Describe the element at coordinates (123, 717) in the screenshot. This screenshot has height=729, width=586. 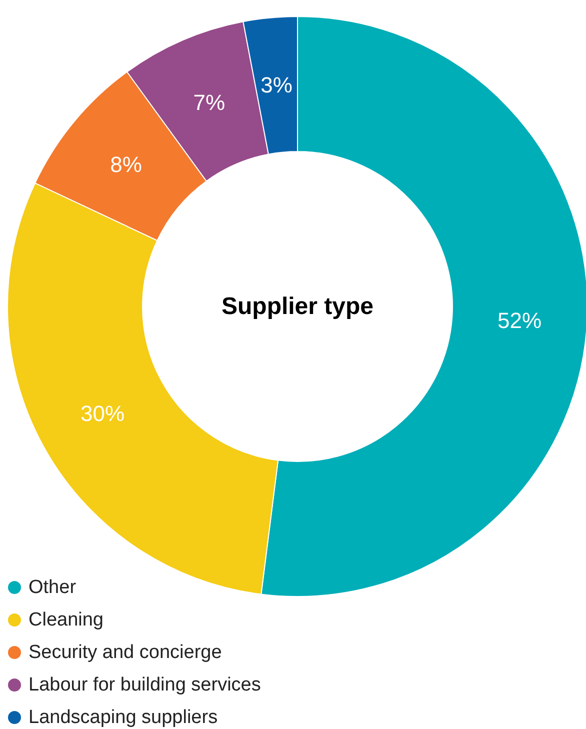
I see `legend-label: Landscaping suppliers` at that location.